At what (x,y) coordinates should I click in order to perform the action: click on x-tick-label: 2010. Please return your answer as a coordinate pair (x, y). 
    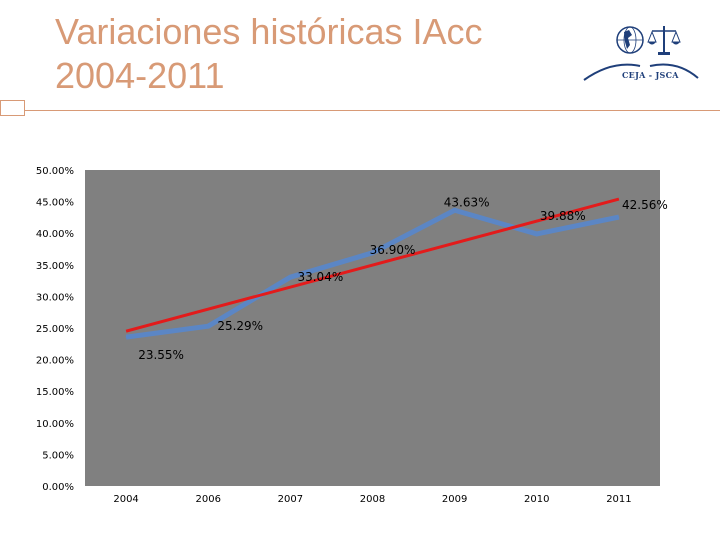
    Looking at the image, I should click on (536, 499).